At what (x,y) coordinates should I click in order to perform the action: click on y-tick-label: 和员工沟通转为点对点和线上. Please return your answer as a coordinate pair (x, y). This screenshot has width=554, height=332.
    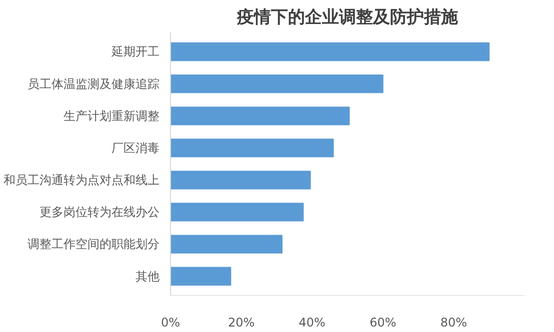
    Looking at the image, I should click on (82, 180).